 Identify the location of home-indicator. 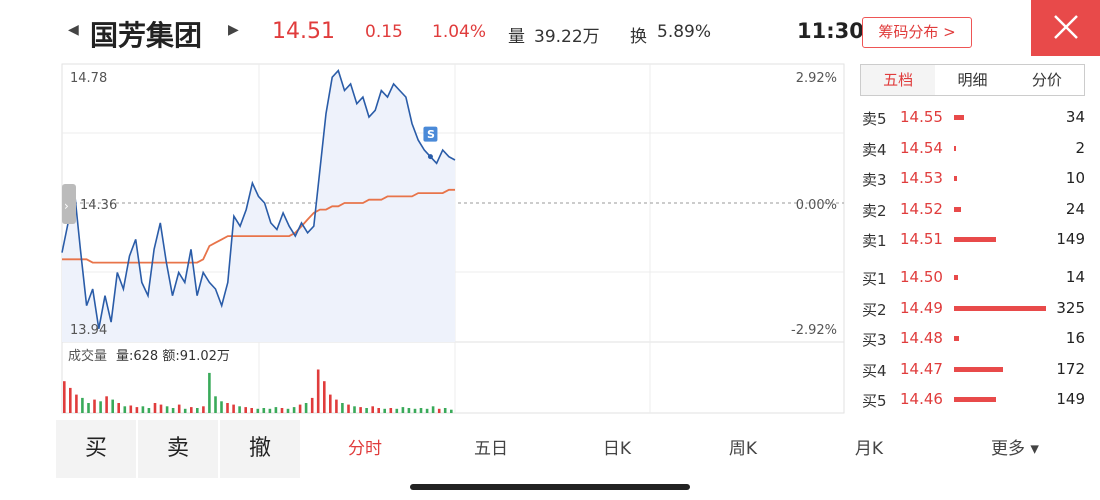
(550, 487).